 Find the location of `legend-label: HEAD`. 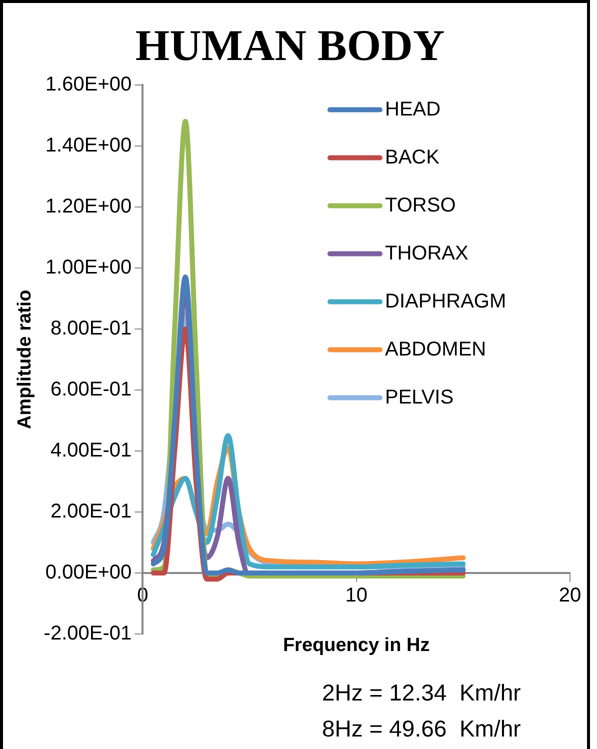

legend-label: HEAD is located at coordinates (413, 109).